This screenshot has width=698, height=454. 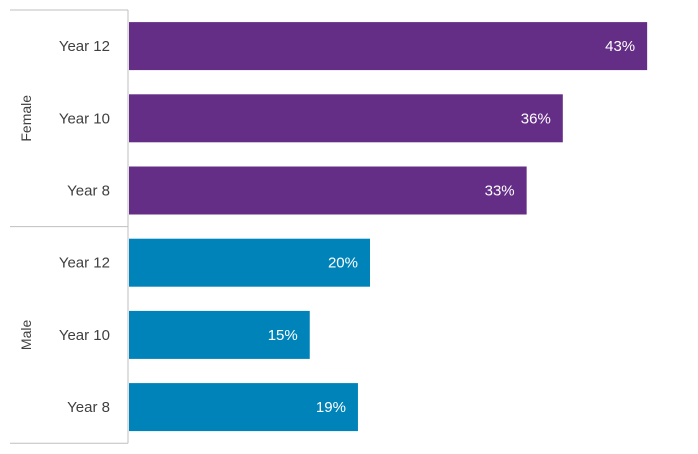 I want to click on group-label-male: Male, so click(x=26, y=335).